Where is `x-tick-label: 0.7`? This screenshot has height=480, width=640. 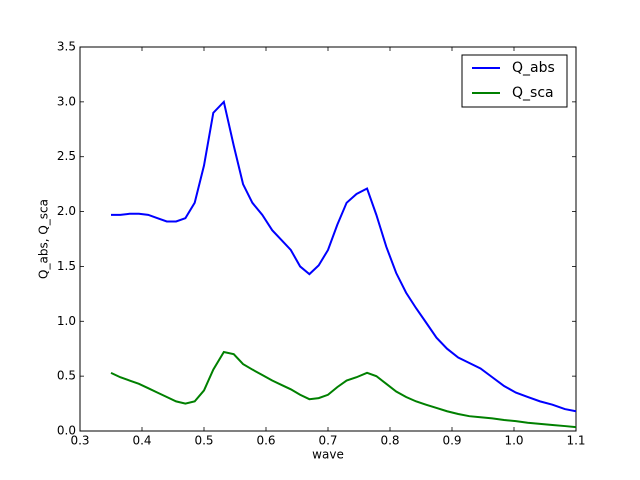 x-tick-label: 0.7 is located at coordinates (327, 441).